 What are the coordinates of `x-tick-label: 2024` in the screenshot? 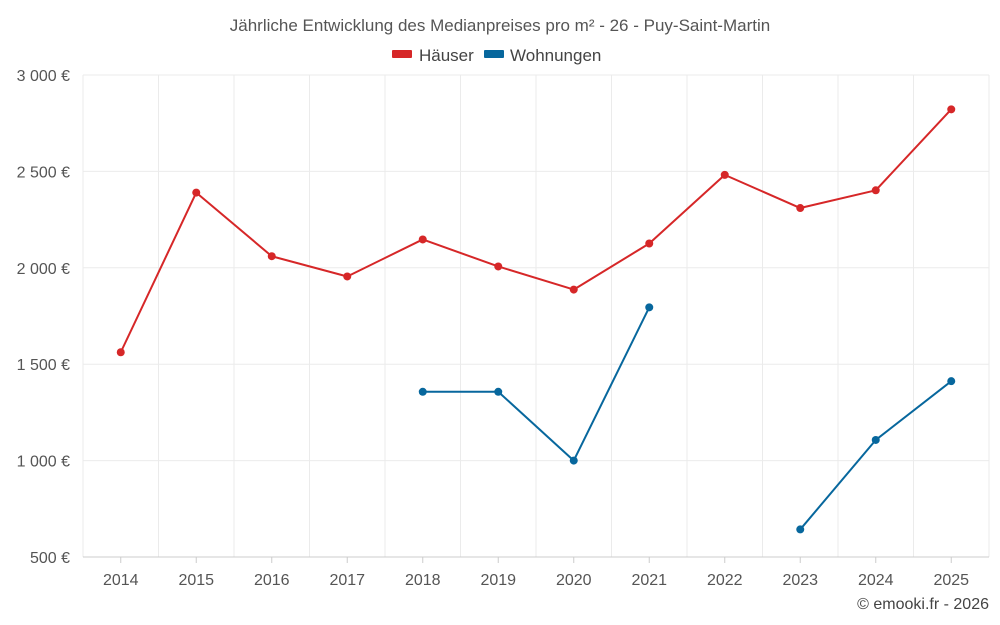 It's located at (876, 580).